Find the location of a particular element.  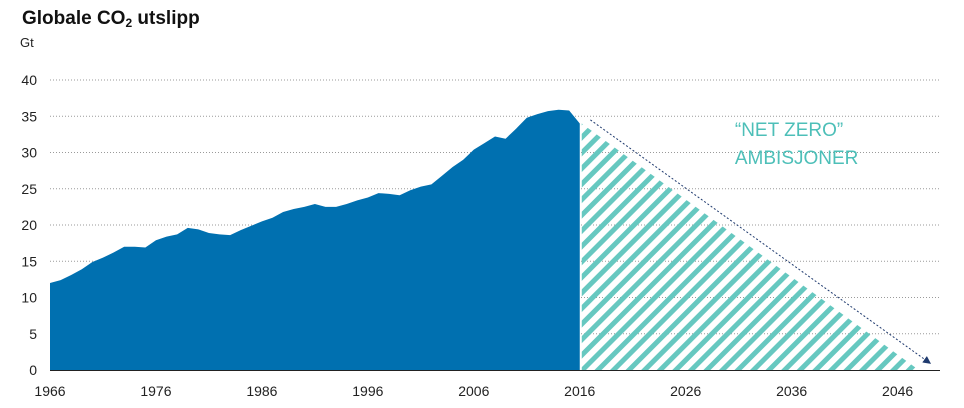

chart-title: Globale CO2 utslipp is located at coordinates (111, 19).